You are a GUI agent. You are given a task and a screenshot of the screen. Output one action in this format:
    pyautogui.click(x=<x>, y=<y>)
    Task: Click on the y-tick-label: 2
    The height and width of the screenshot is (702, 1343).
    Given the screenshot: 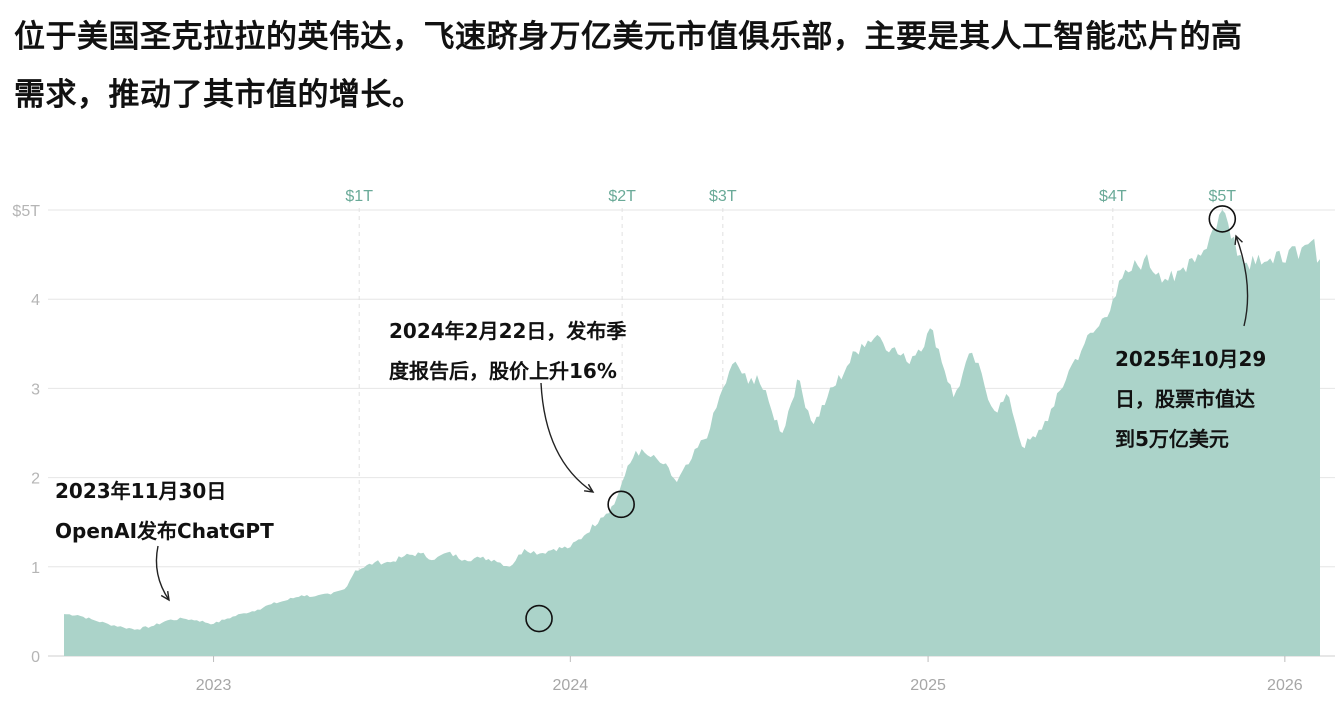 What is the action you would take?
    pyautogui.click(x=35, y=479)
    